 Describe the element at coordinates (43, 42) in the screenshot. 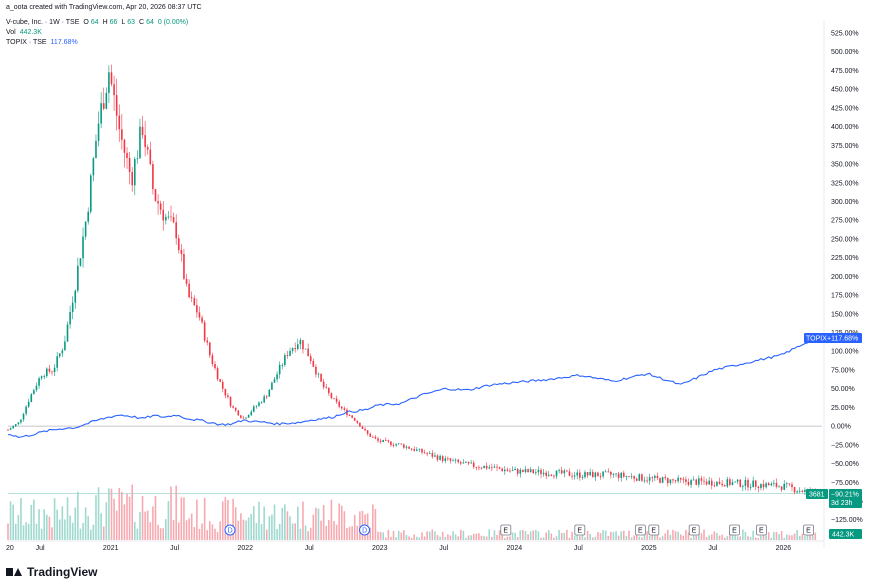

I see `topix-legend: TOPIX · TSE 117.68%` at that location.